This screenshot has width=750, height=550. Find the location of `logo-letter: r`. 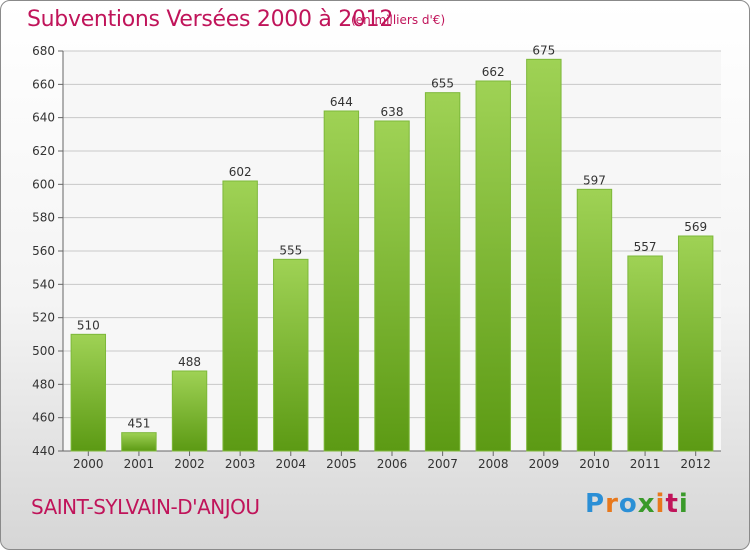

logo-letter: r is located at coordinates (612, 504).